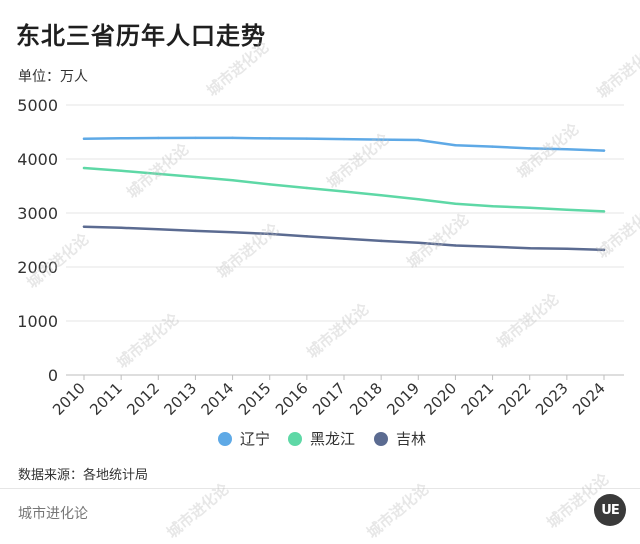 The height and width of the screenshot is (544, 640). Describe the element at coordinates (329, 399) in the screenshot. I see `x-tick-label: 2017` at that location.